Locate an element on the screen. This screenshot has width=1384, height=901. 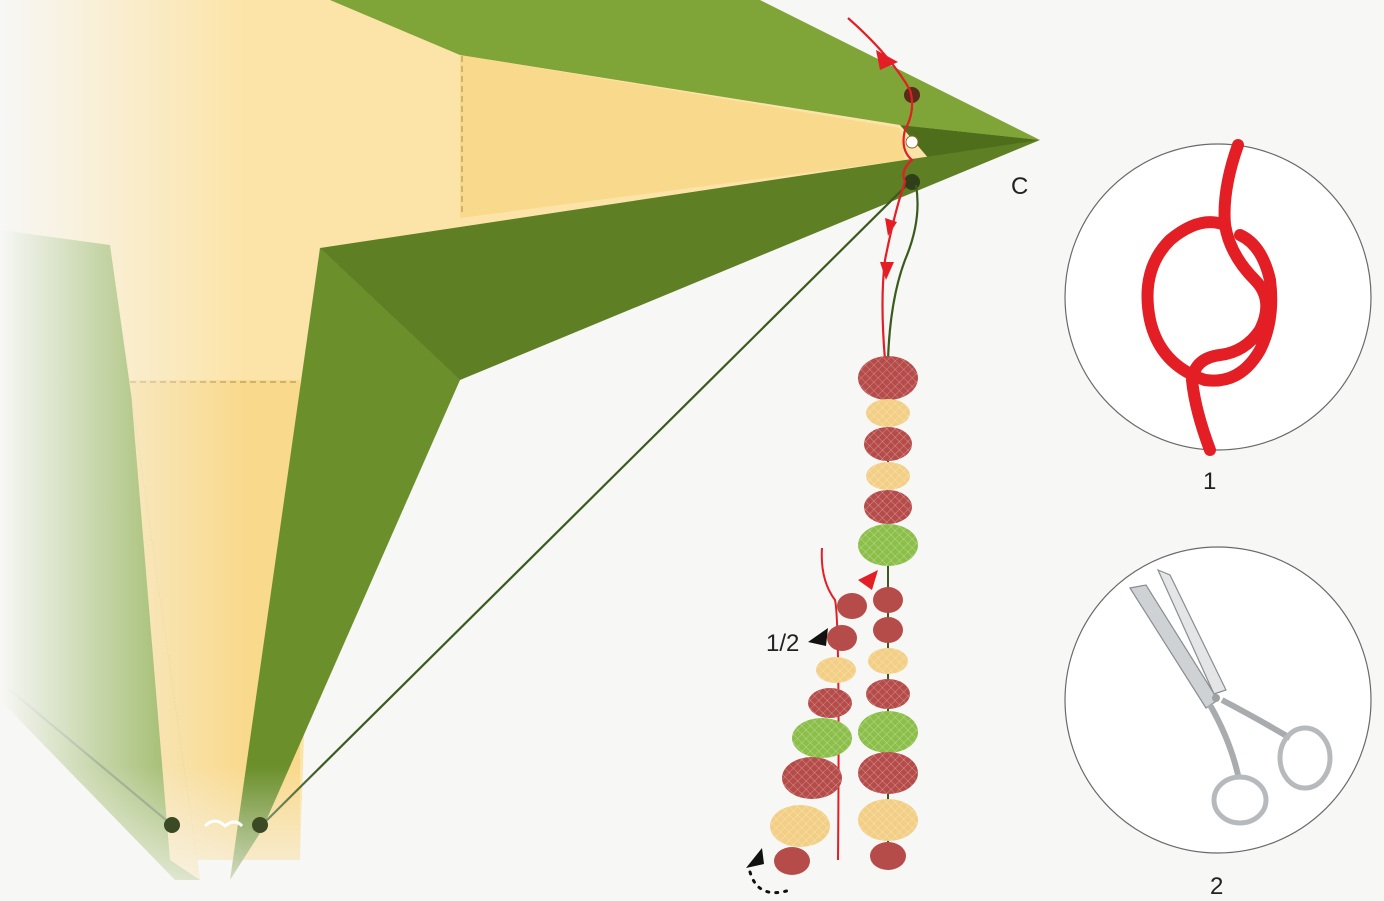
step-number-scissors: 2 is located at coordinates (1217, 886).